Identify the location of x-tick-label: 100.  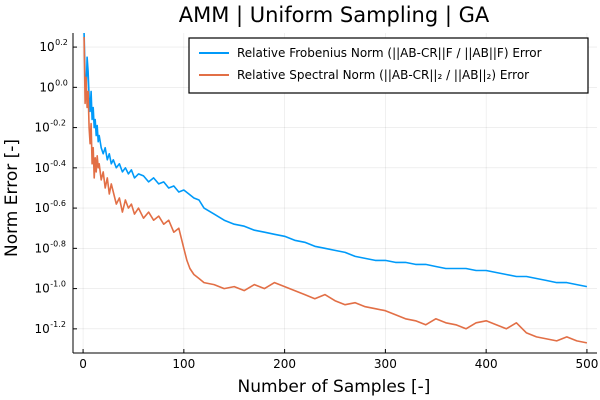
(183, 364).